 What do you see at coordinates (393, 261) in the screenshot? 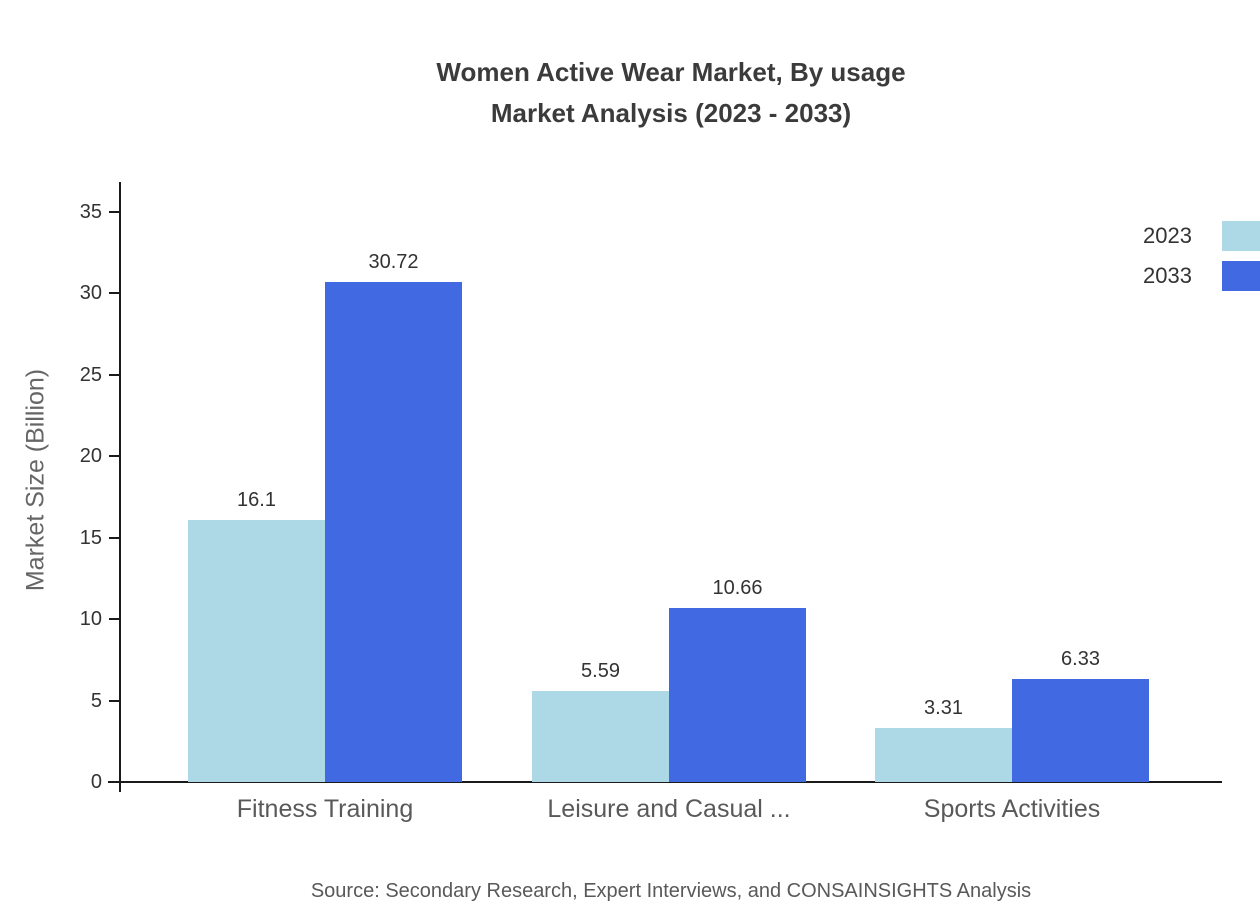
I see `bar-value-label: 30.72` at bounding box center [393, 261].